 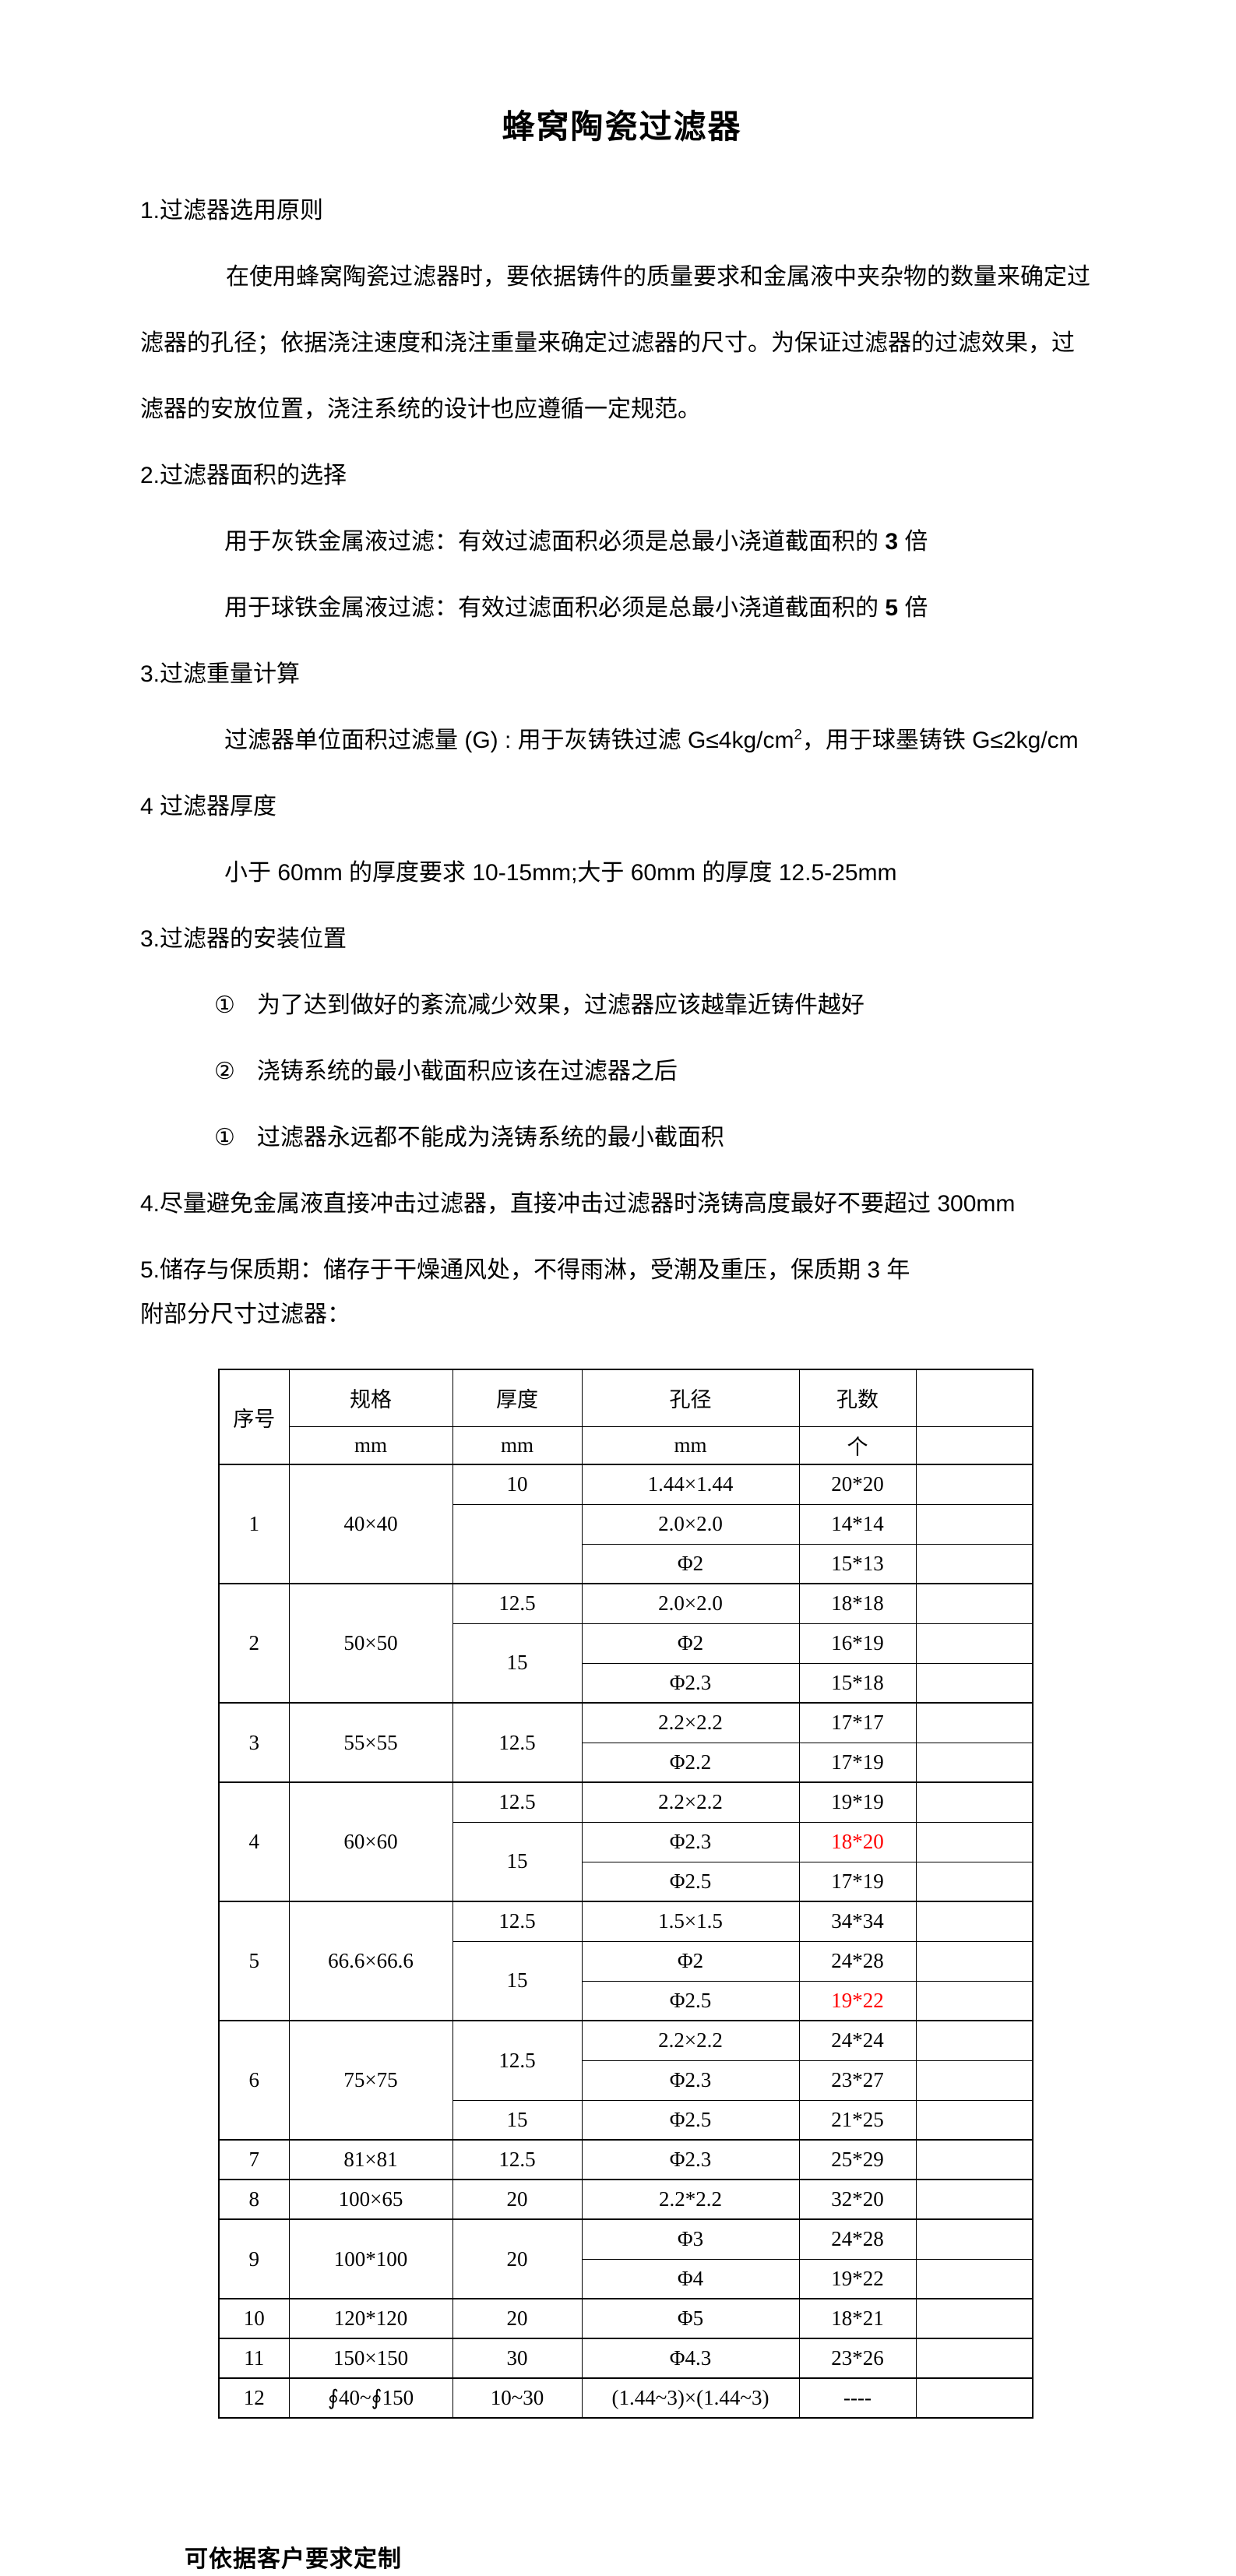 I want to click on cell-holes: 25*29, so click(x=857, y=2159).